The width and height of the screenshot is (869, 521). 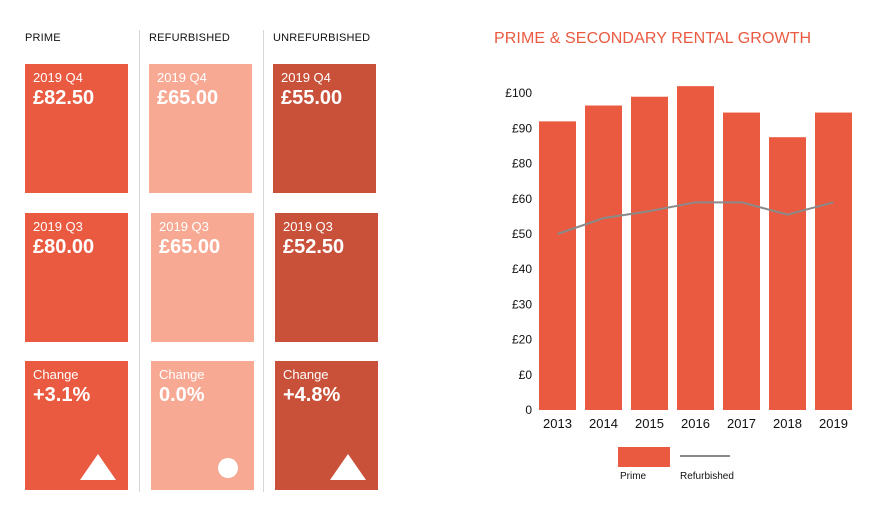 I want to click on x-tick-label: 2018, so click(x=787, y=423).